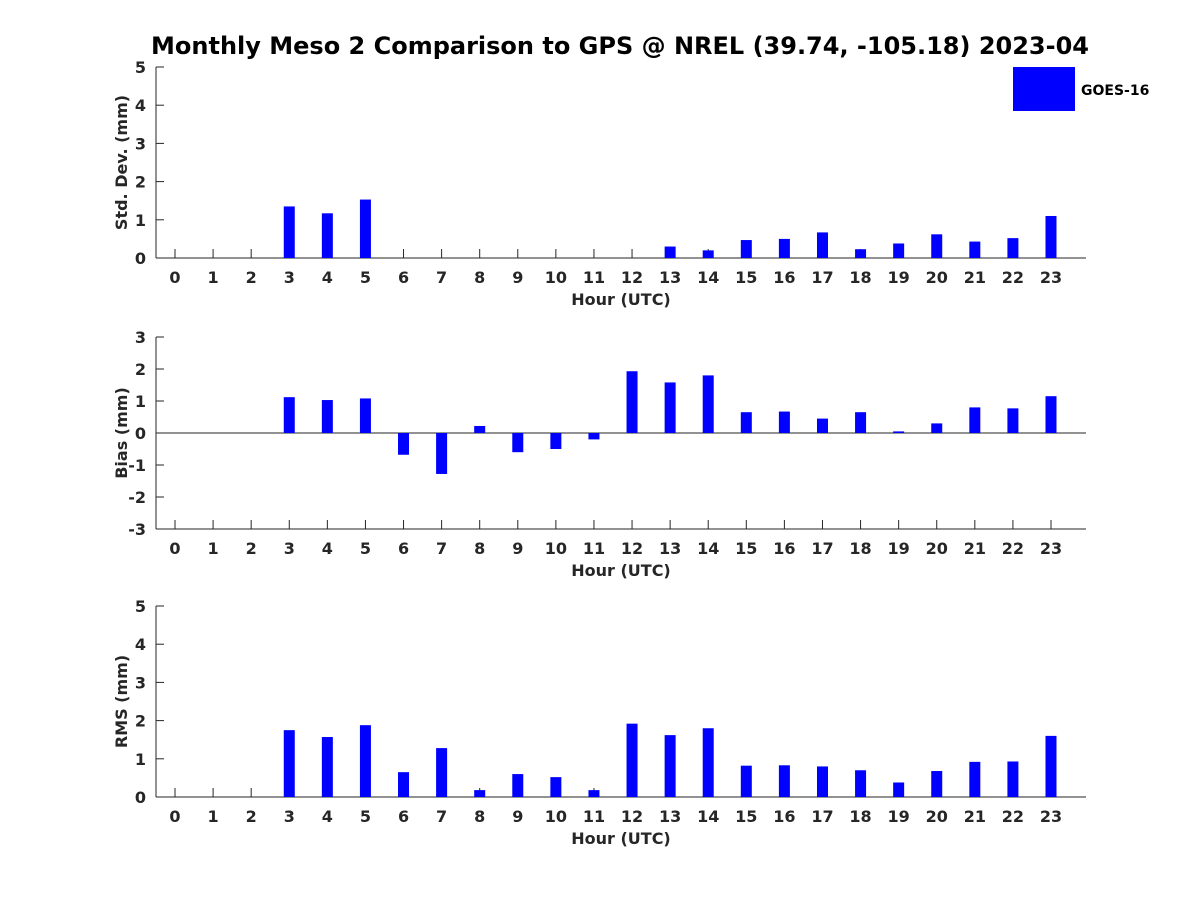  I want to click on legend-label: GOES-16, so click(1115, 91).